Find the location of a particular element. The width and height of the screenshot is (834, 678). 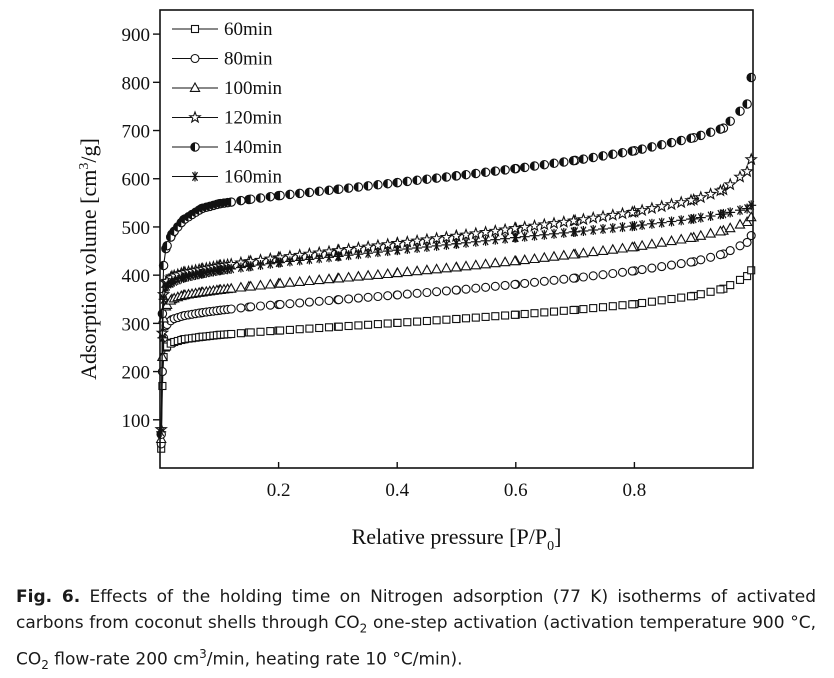

x-tick-label: 0.2 is located at coordinates (279, 490).